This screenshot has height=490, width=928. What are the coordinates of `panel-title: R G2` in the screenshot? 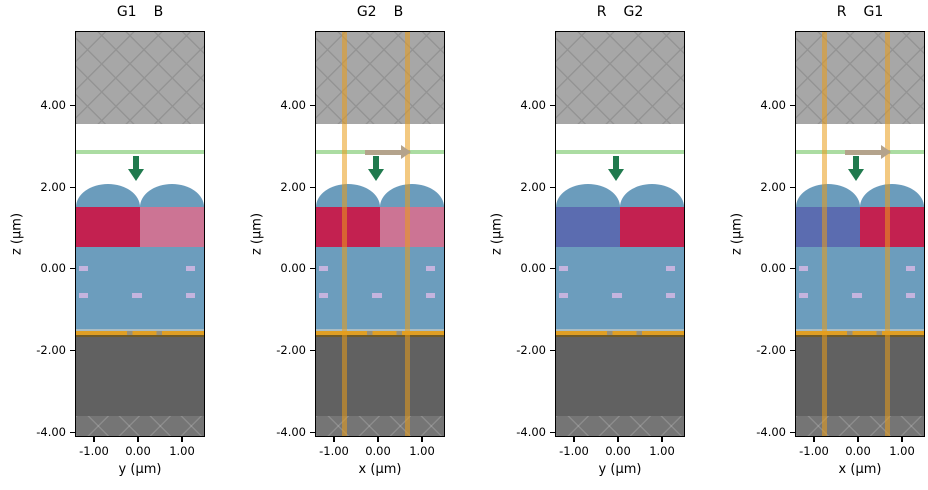 It's located at (620, 12).